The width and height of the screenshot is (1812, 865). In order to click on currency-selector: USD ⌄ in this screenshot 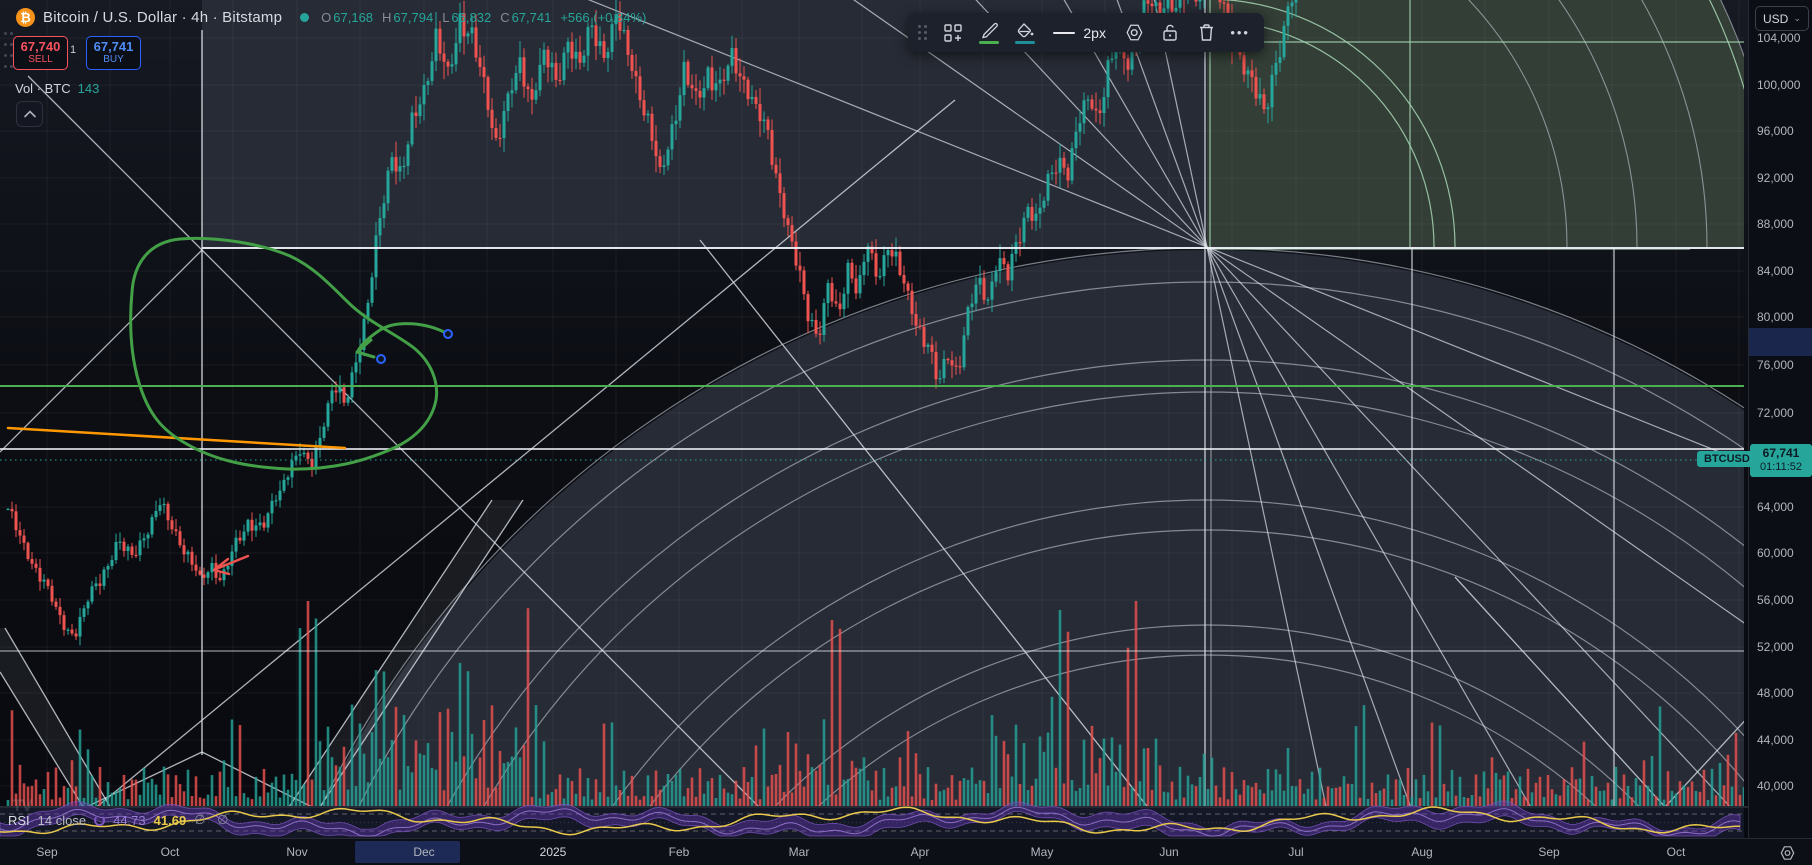, I will do `click(1782, 18)`.